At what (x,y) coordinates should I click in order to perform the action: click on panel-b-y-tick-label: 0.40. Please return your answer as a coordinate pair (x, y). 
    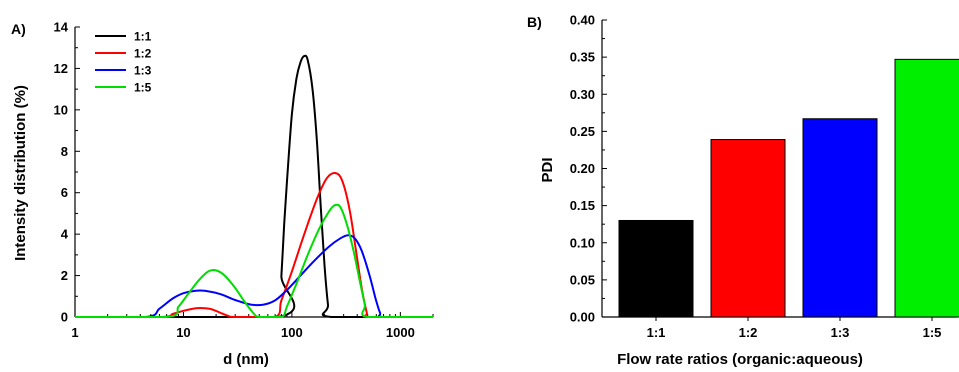
    Looking at the image, I should click on (582, 20).